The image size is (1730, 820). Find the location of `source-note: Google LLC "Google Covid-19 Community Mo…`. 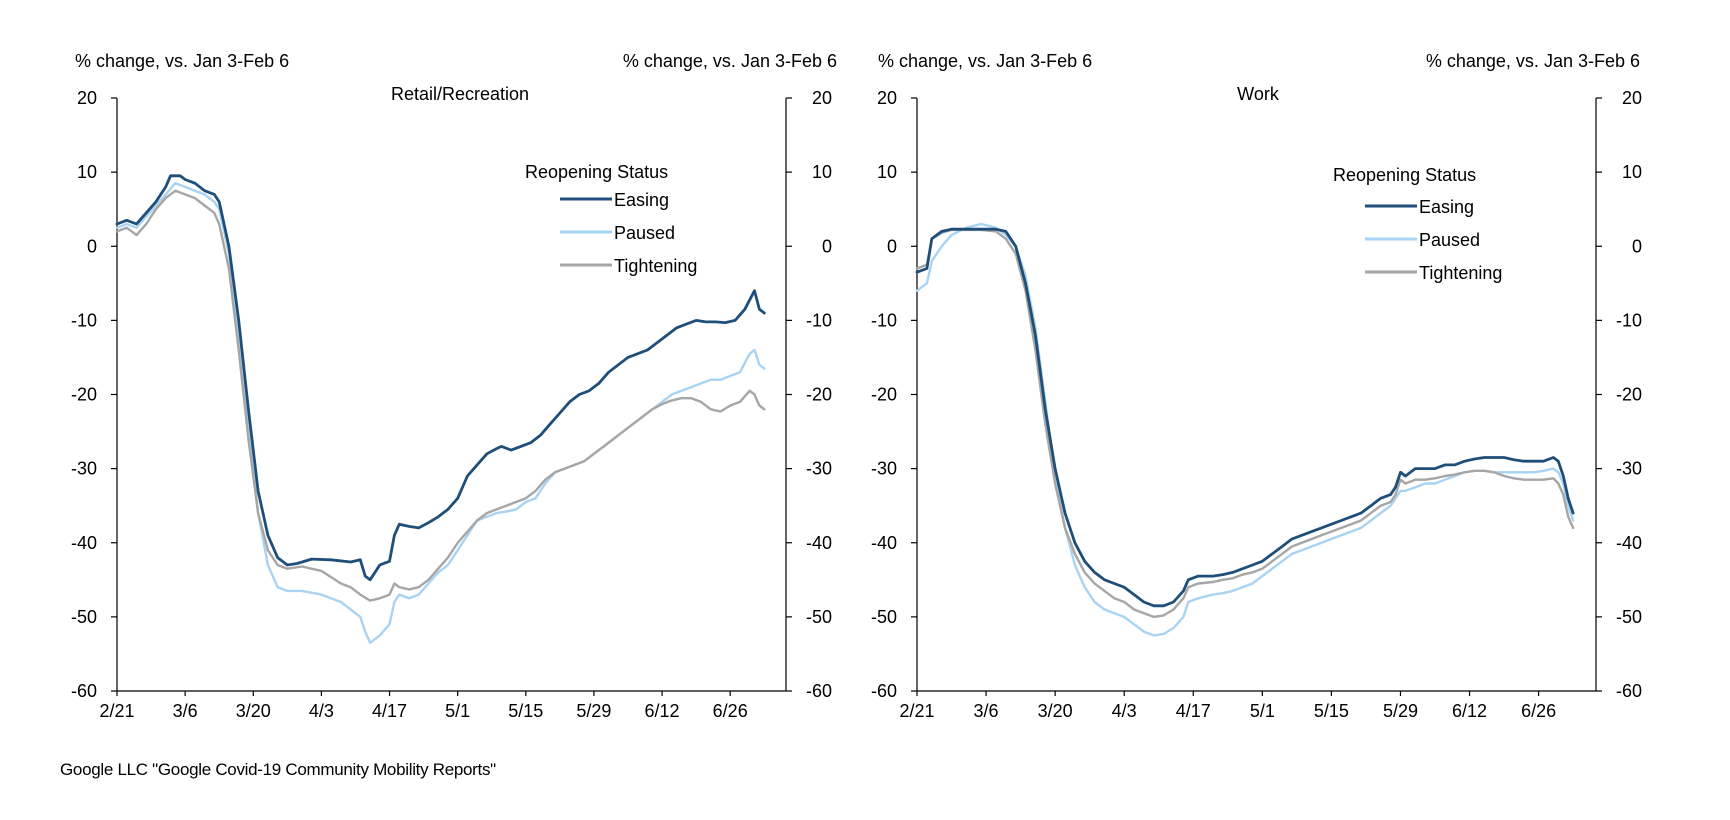

source-note: Google LLC "Google Covid-19 Community Mo… is located at coordinates (278, 769).